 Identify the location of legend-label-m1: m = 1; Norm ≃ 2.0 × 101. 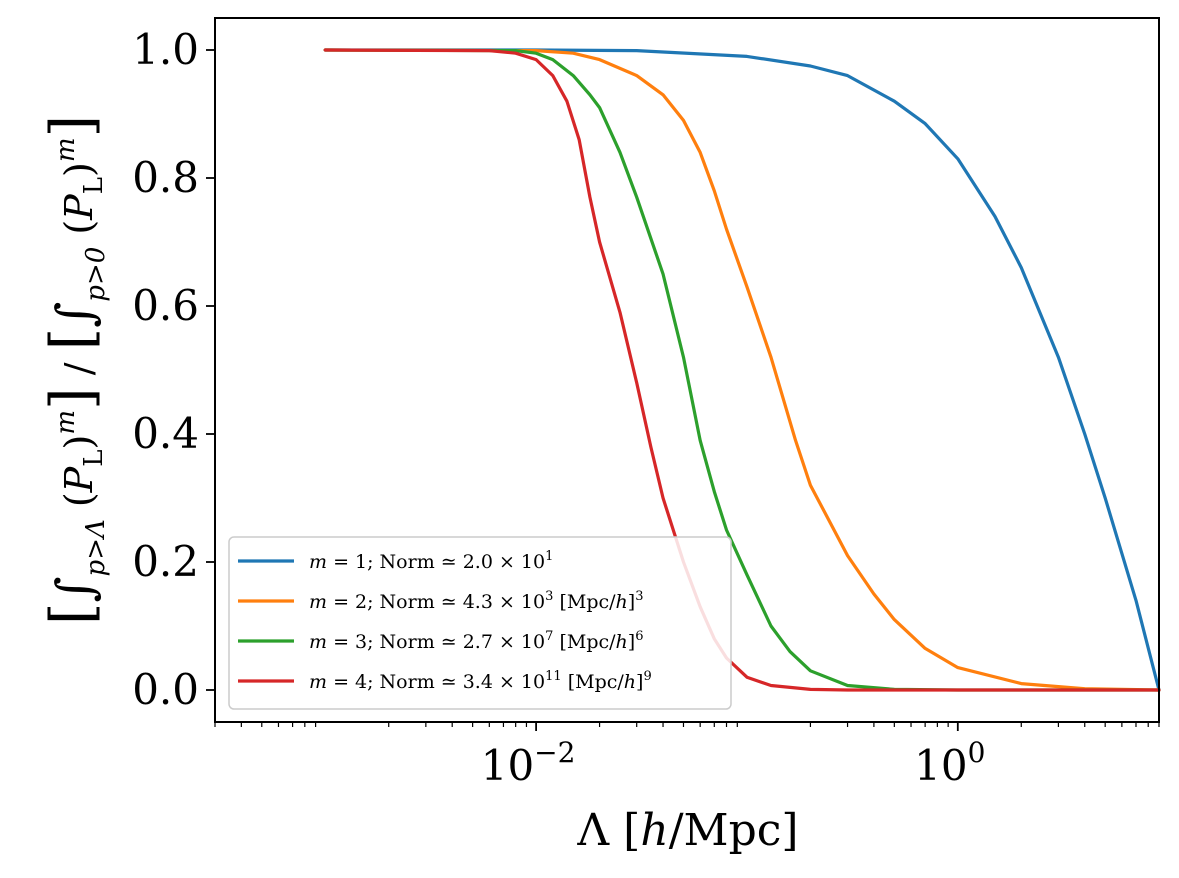
(431, 561).